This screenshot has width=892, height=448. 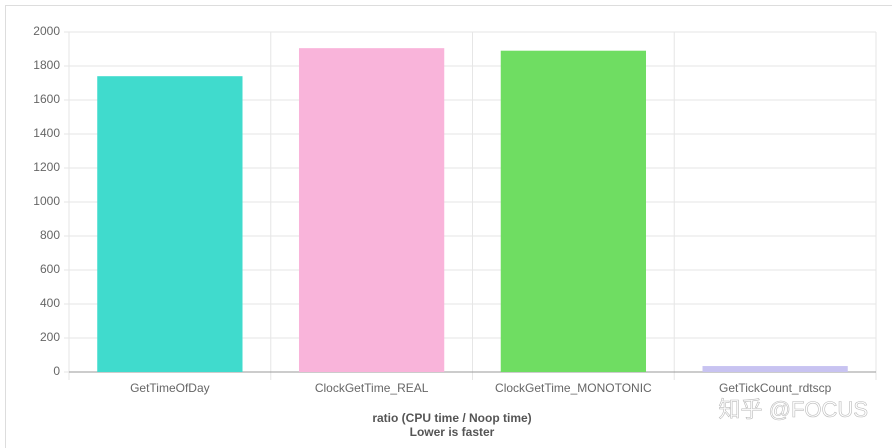 What do you see at coordinates (50, 235) in the screenshot?
I see `y-tick-label: 800` at bounding box center [50, 235].